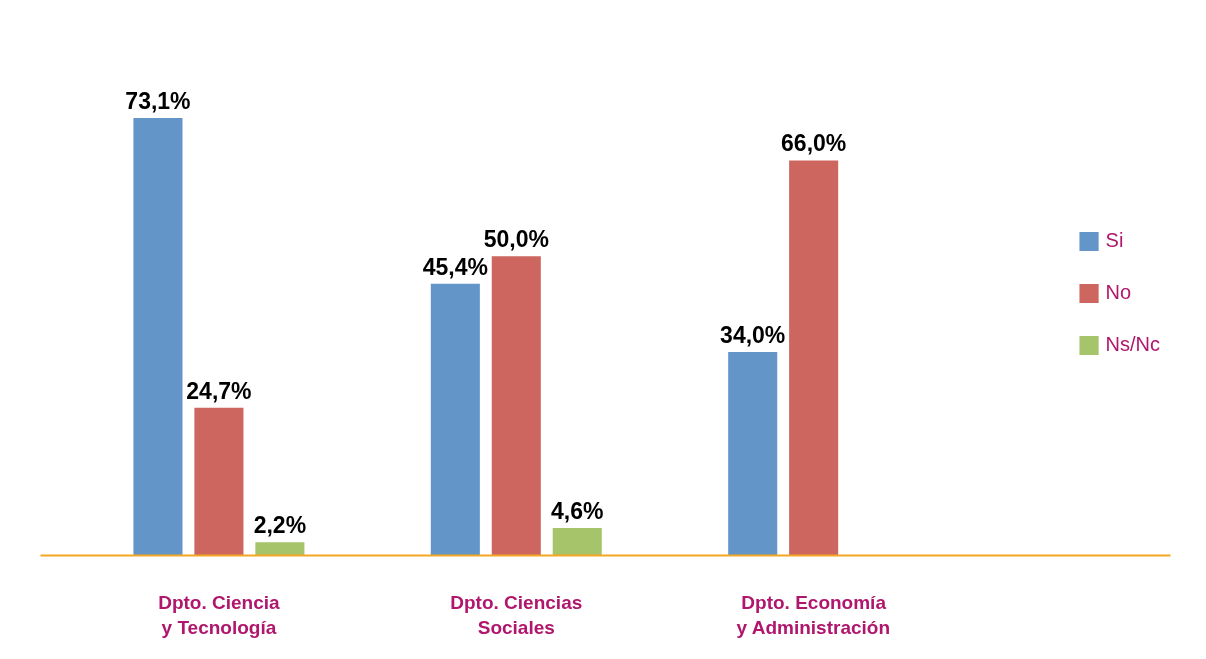  What do you see at coordinates (753, 335) in the screenshot?
I see `data-label: 34,0%` at bounding box center [753, 335].